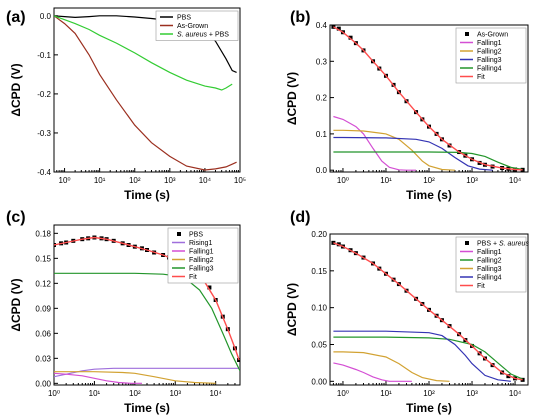  I want to click on y-tick-label: 0.18, so click(43, 233).